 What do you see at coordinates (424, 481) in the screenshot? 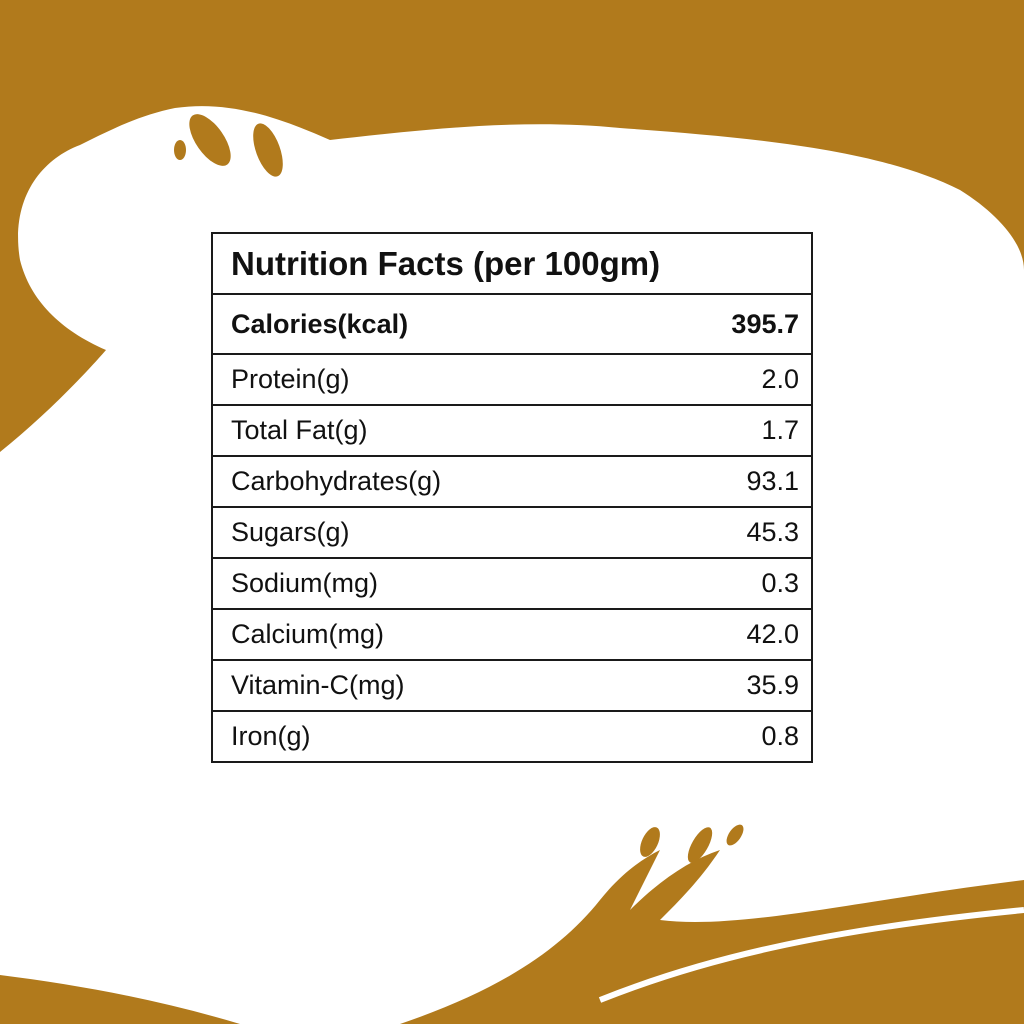
I see `nutrient-label: Carbohydrates(g)` at bounding box center [424, 481].